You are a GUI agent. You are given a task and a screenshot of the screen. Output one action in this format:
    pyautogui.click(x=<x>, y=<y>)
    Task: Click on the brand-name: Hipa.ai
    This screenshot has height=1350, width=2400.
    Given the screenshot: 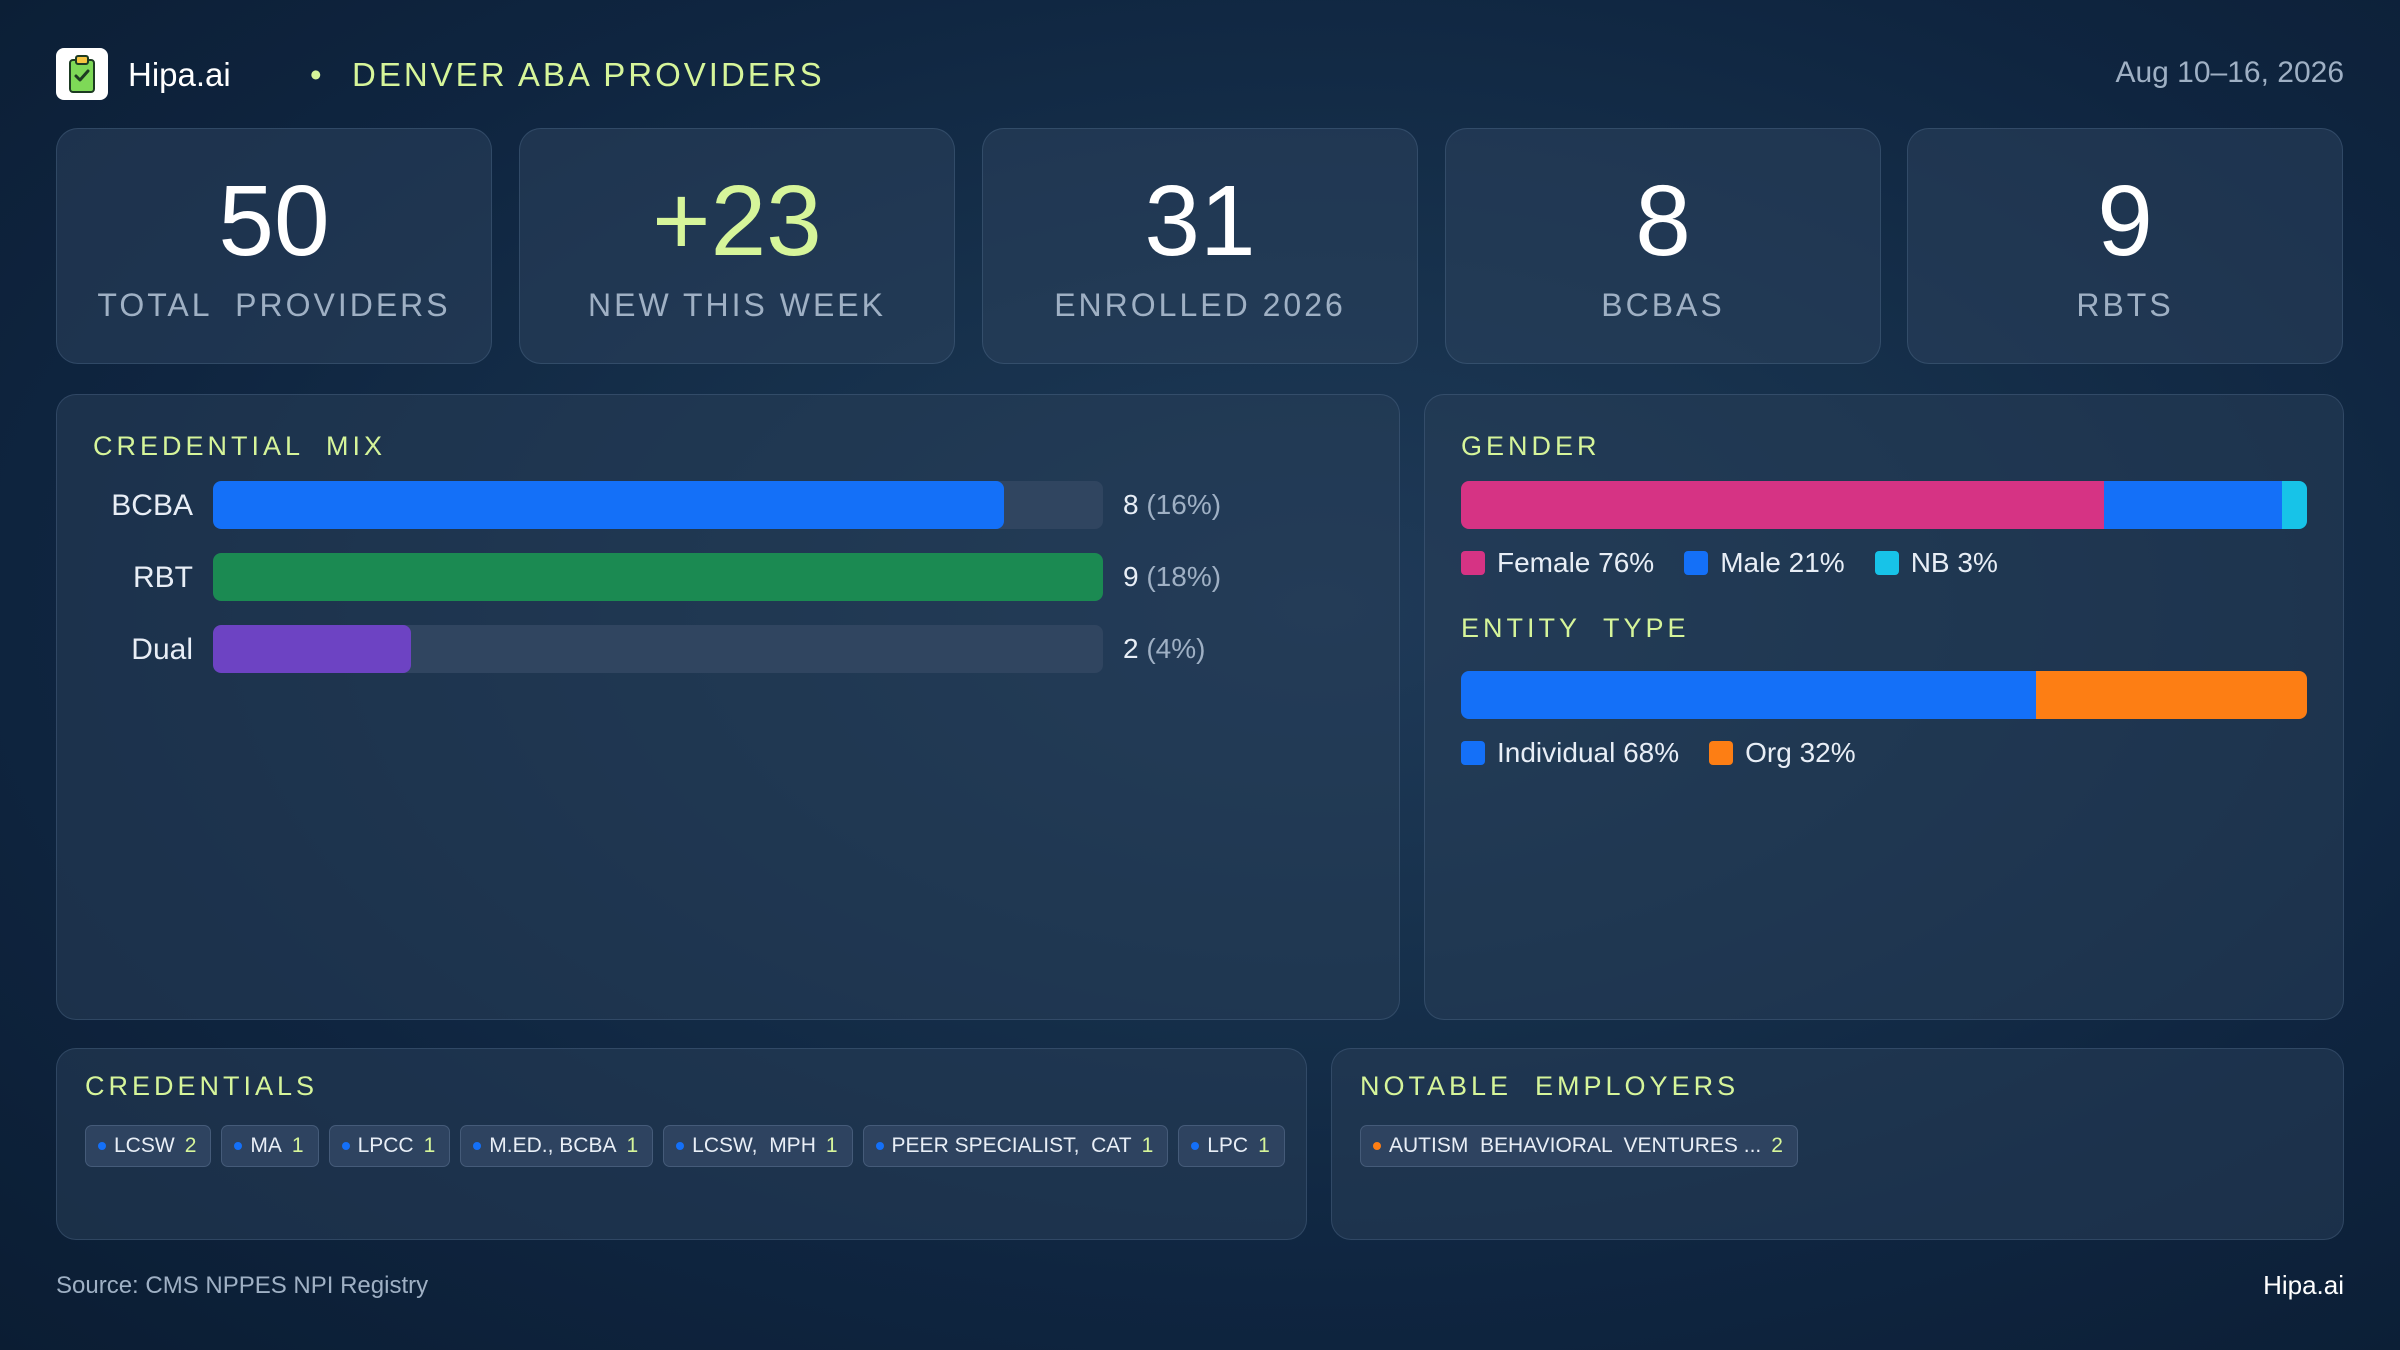 What is the action you would take?
    pyautogui.click(x=179, y=74)
    